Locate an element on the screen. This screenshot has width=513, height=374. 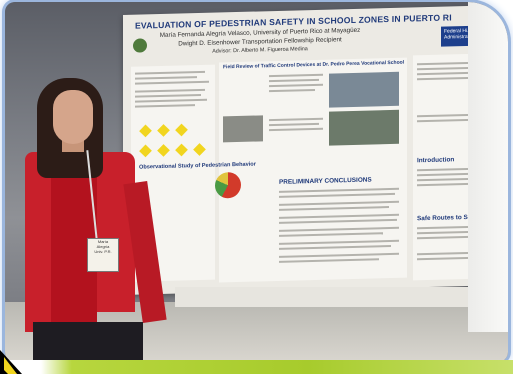
section-introduction: Introduction is located at coordinates (436, 160).